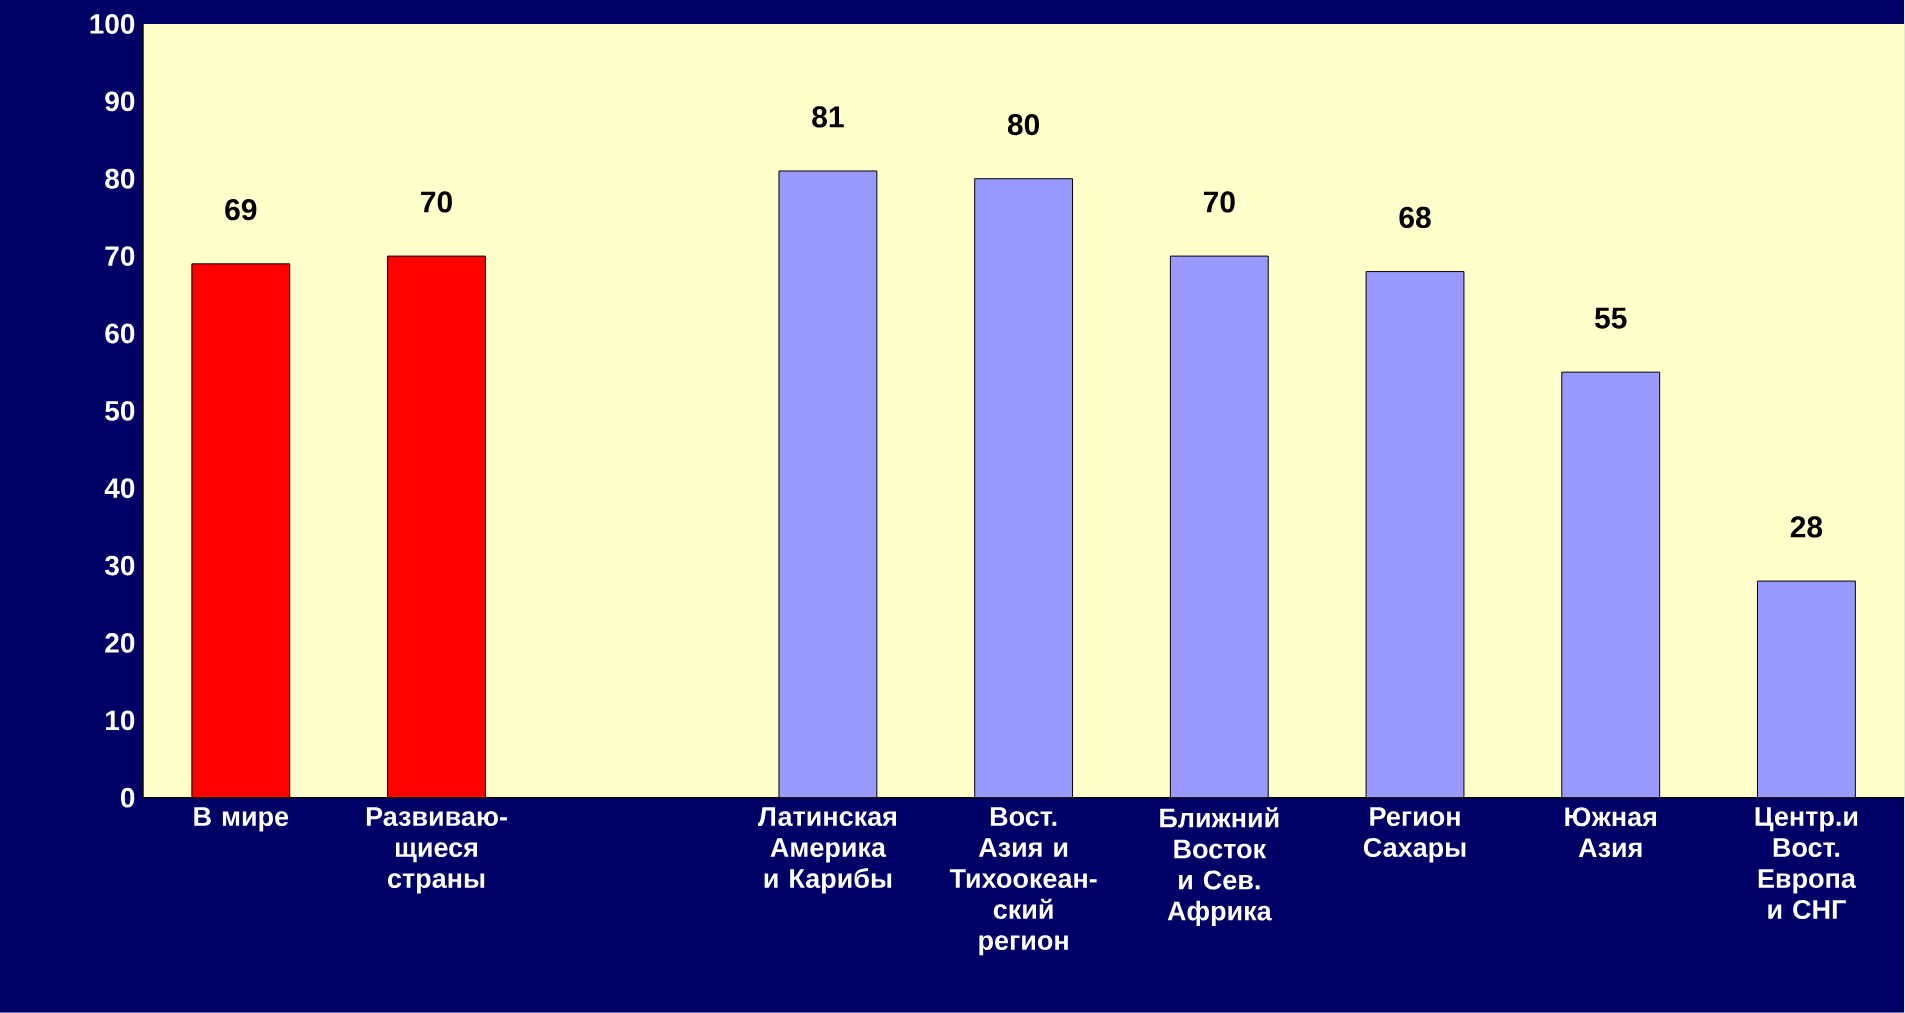 This screenshot has height=1013, width=1905. Describe the element at coordinates (127, 797) in the screenshot. I see `y-tick-label: 0` at that location.